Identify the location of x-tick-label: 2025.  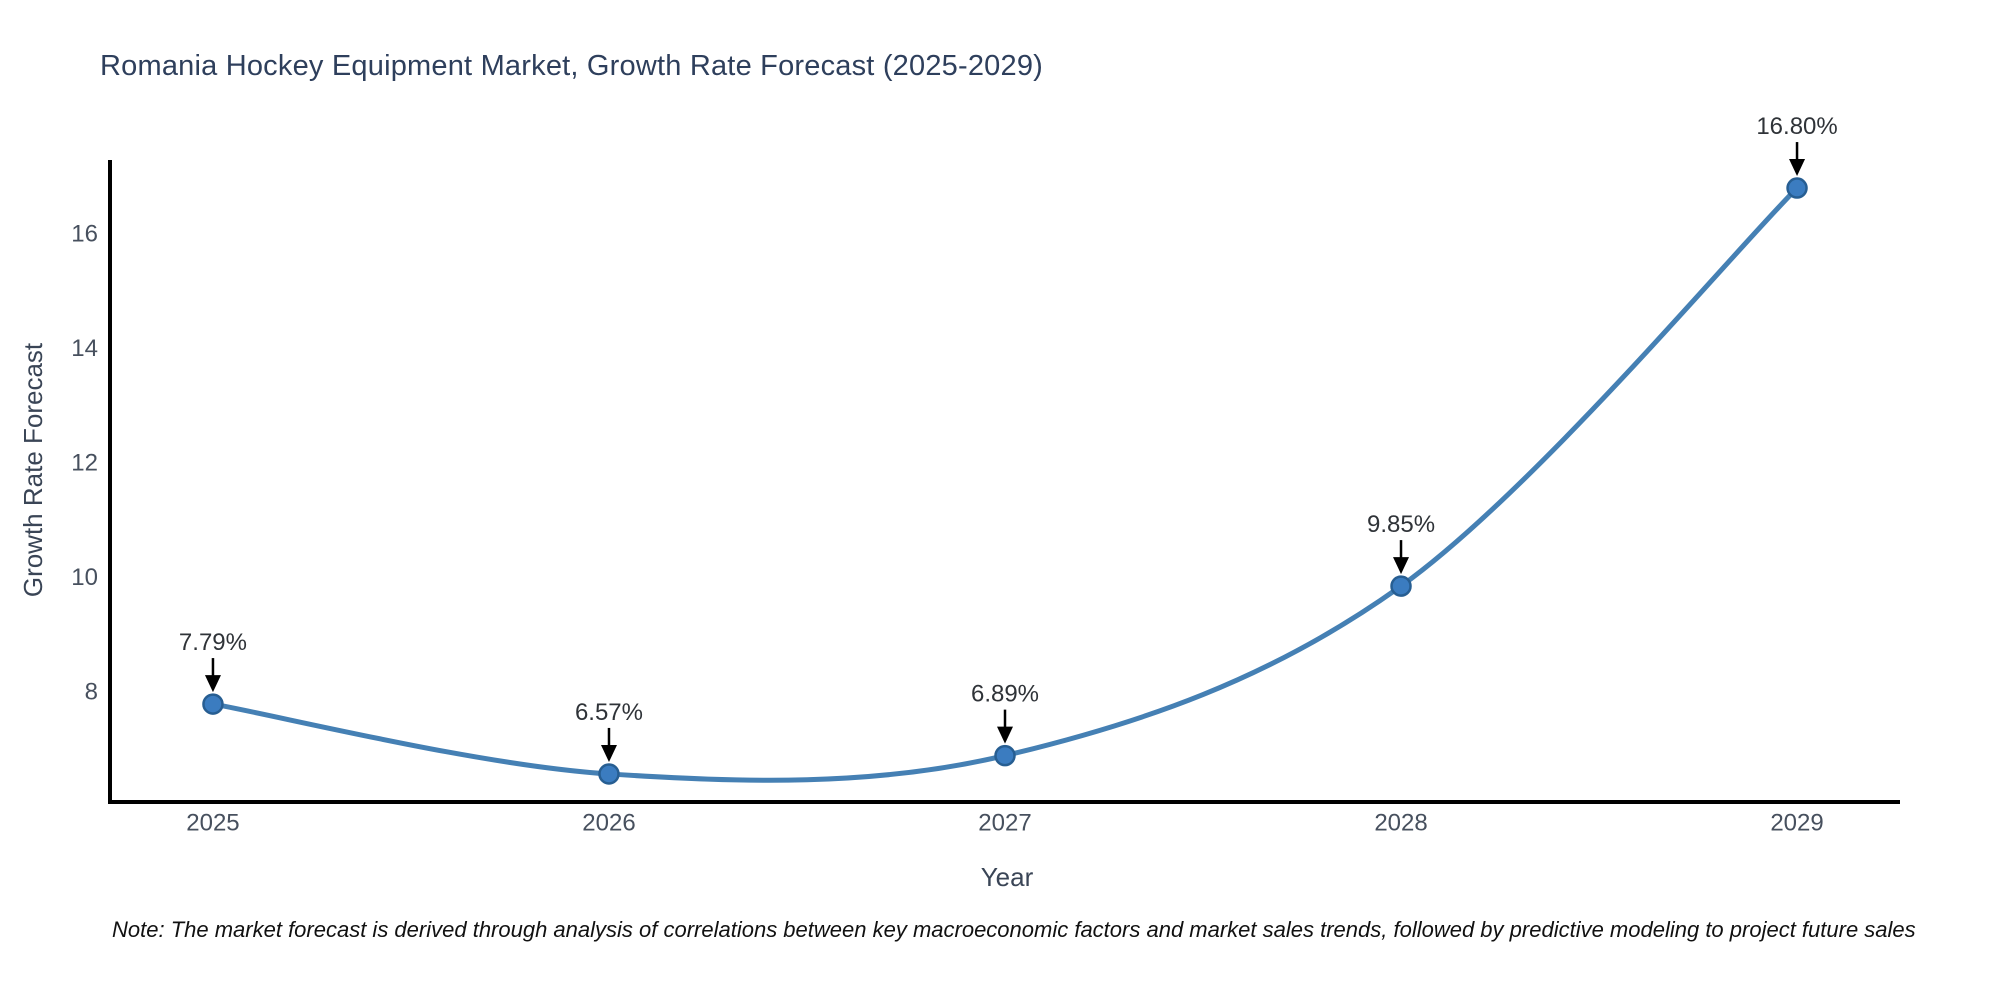
(212, 823).